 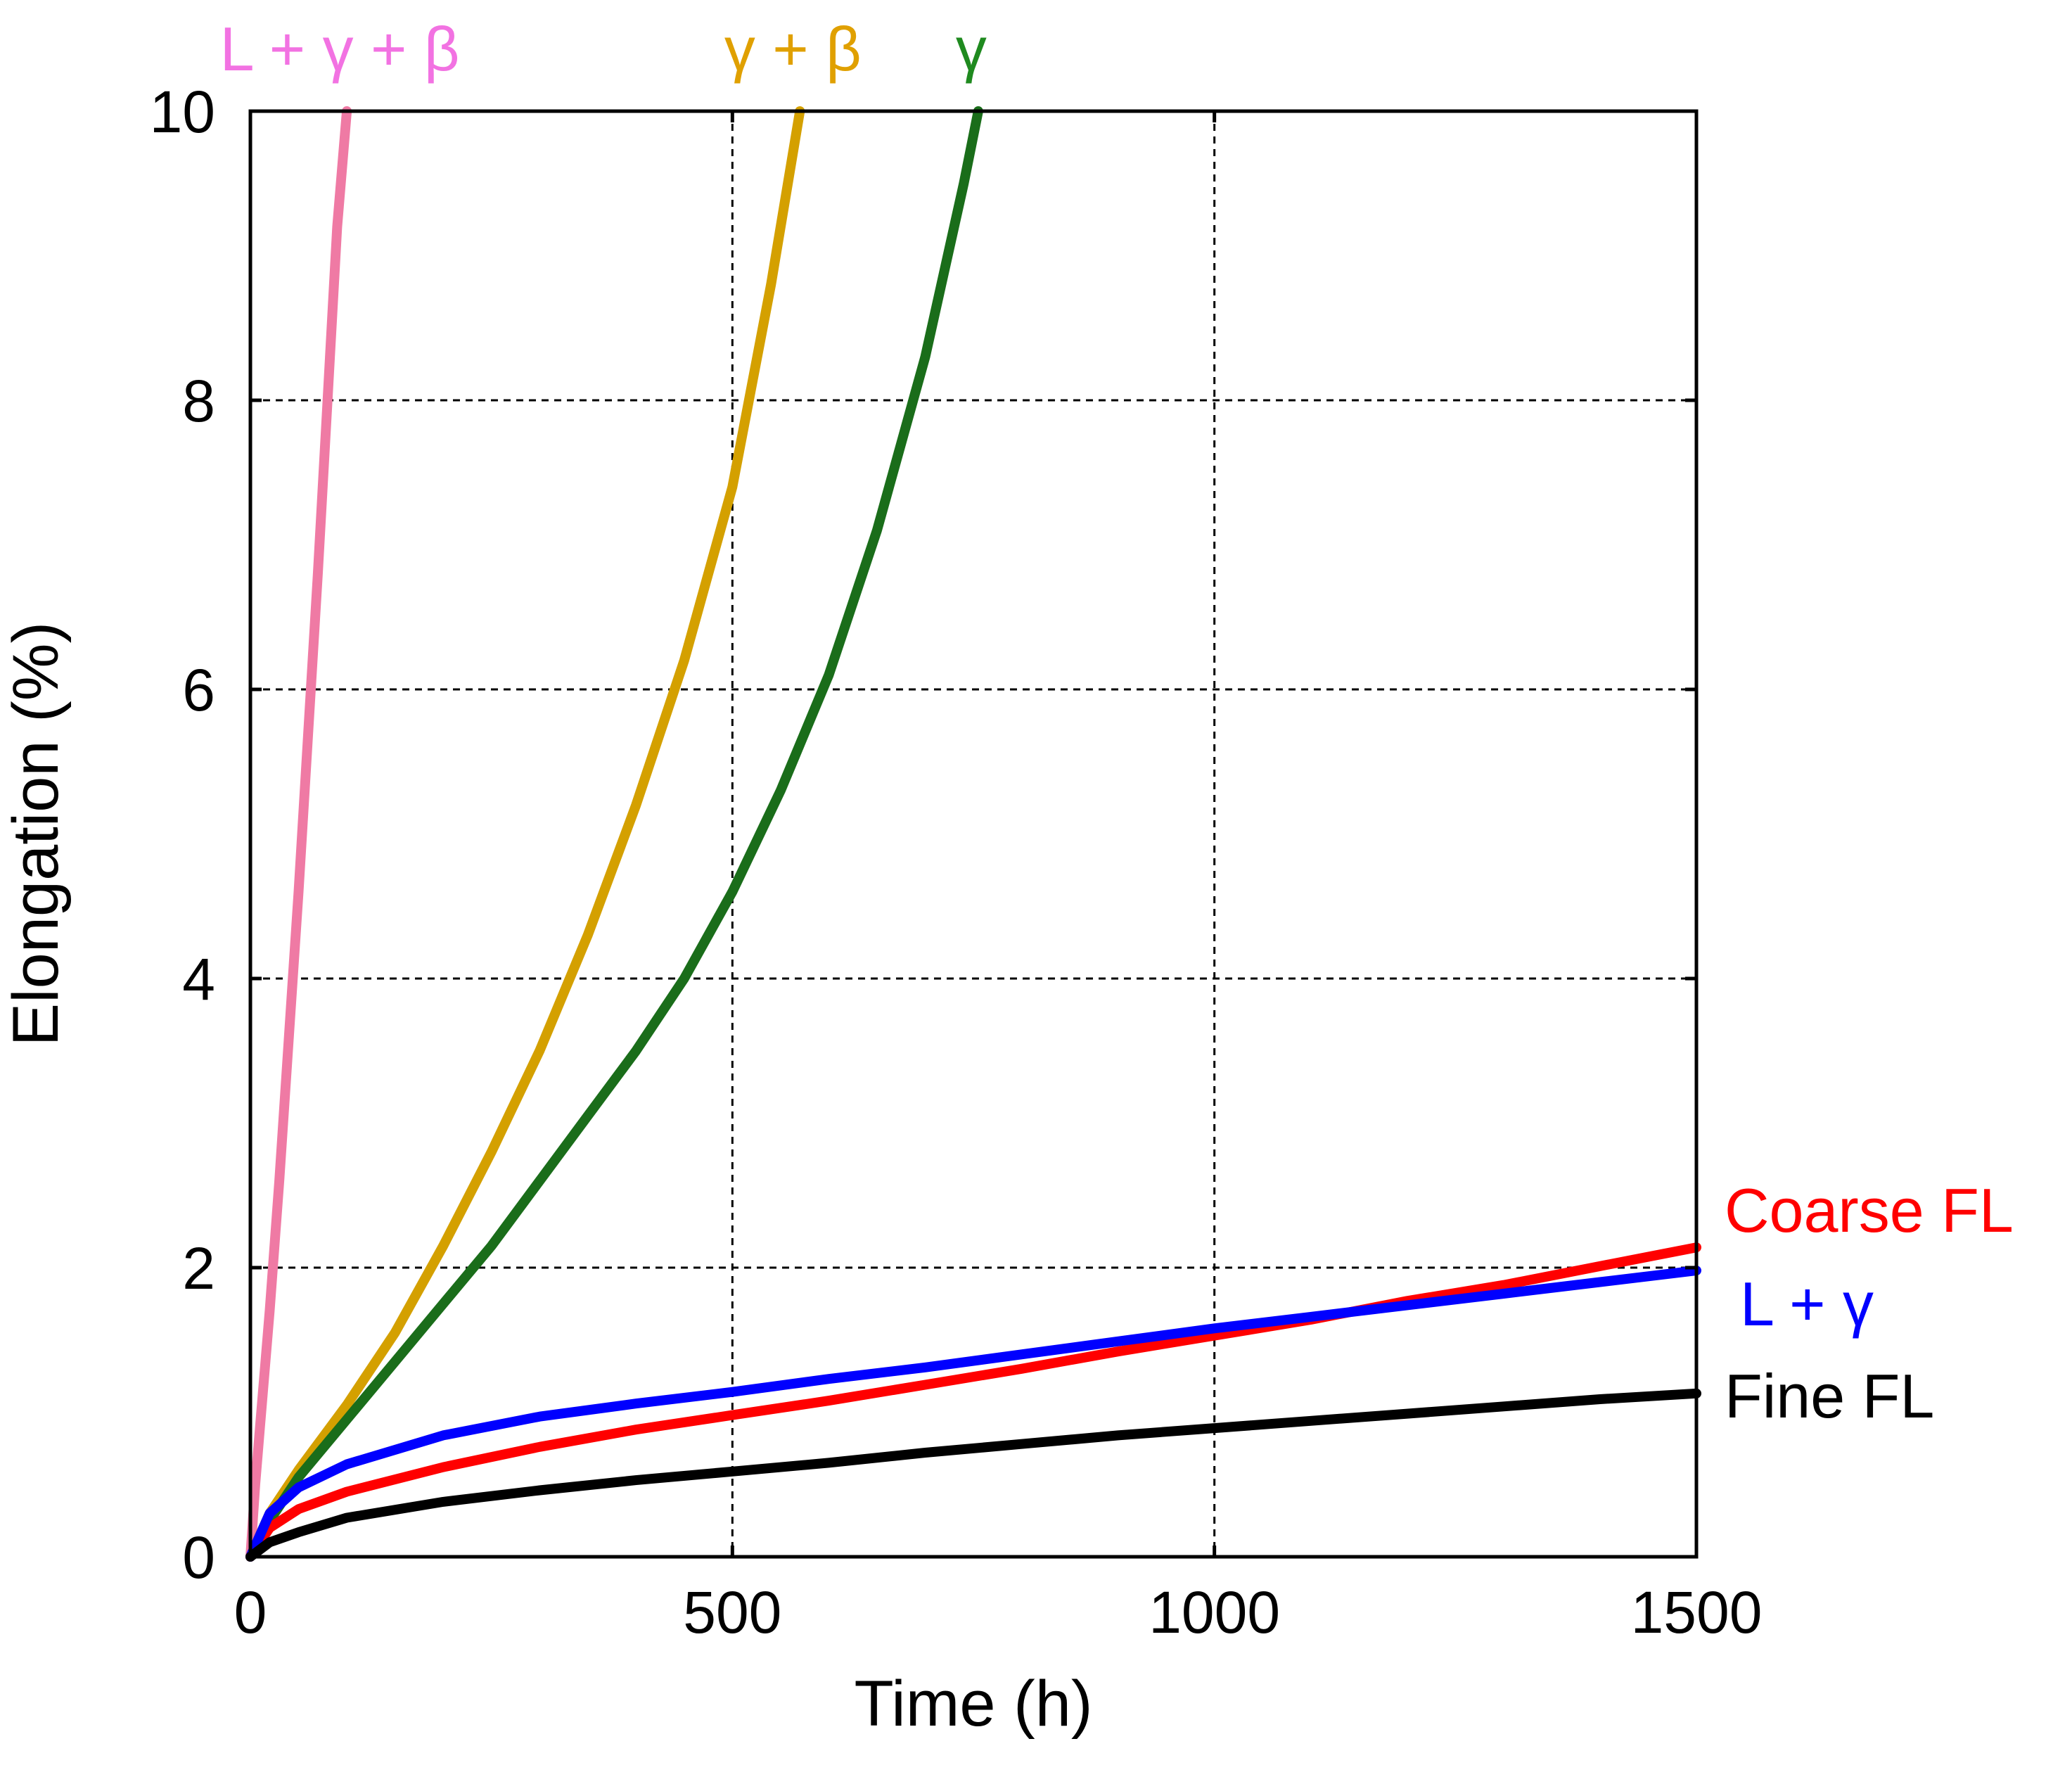 I want to click on y-tick-label: 10, so click(x=182, y=112).